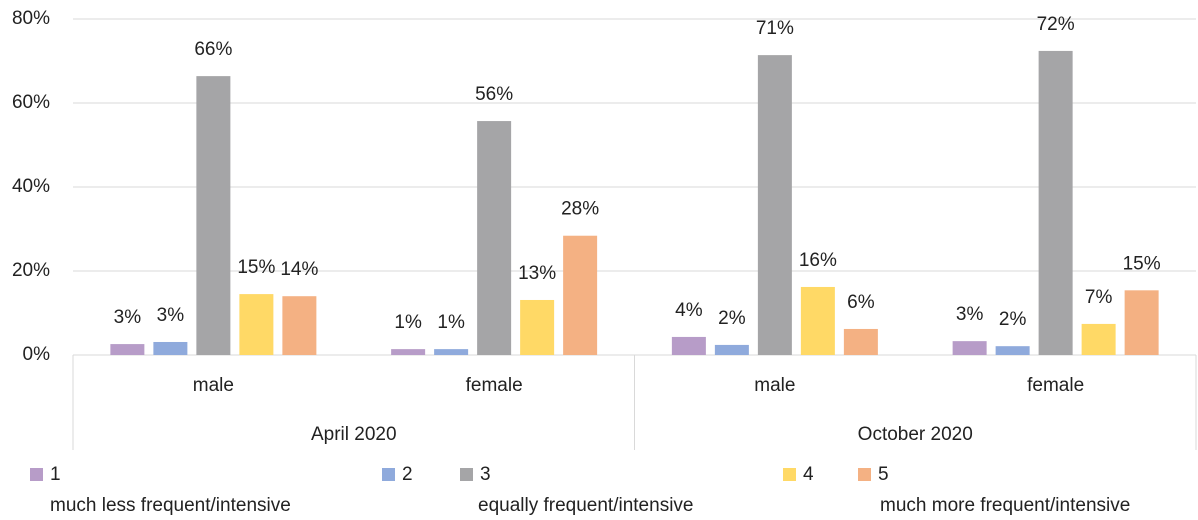 The image size is (1198, 520). What do you see at coordinates (299, 269) in the screenshot?
I see `data-label: 14%` at bounding box center [299, 269].